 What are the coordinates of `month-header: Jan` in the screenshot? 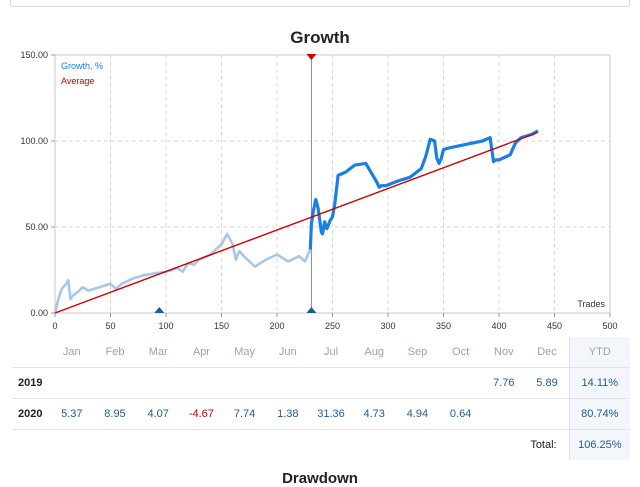 It's located at (72, 352).